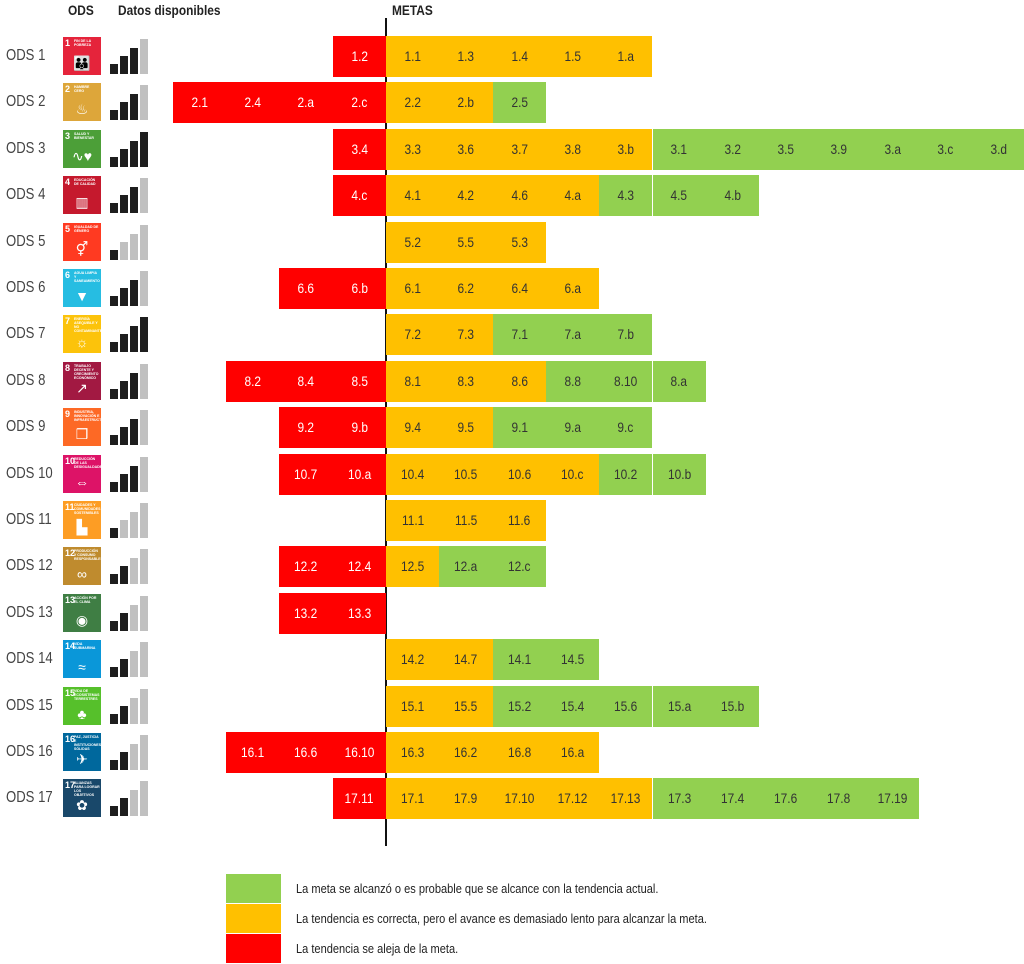 This screenshot has height=964, width=1024. Describe the element at coordinates (413, 335) in the screenshot. I see `target-cell-orange: 7.2` at that location.